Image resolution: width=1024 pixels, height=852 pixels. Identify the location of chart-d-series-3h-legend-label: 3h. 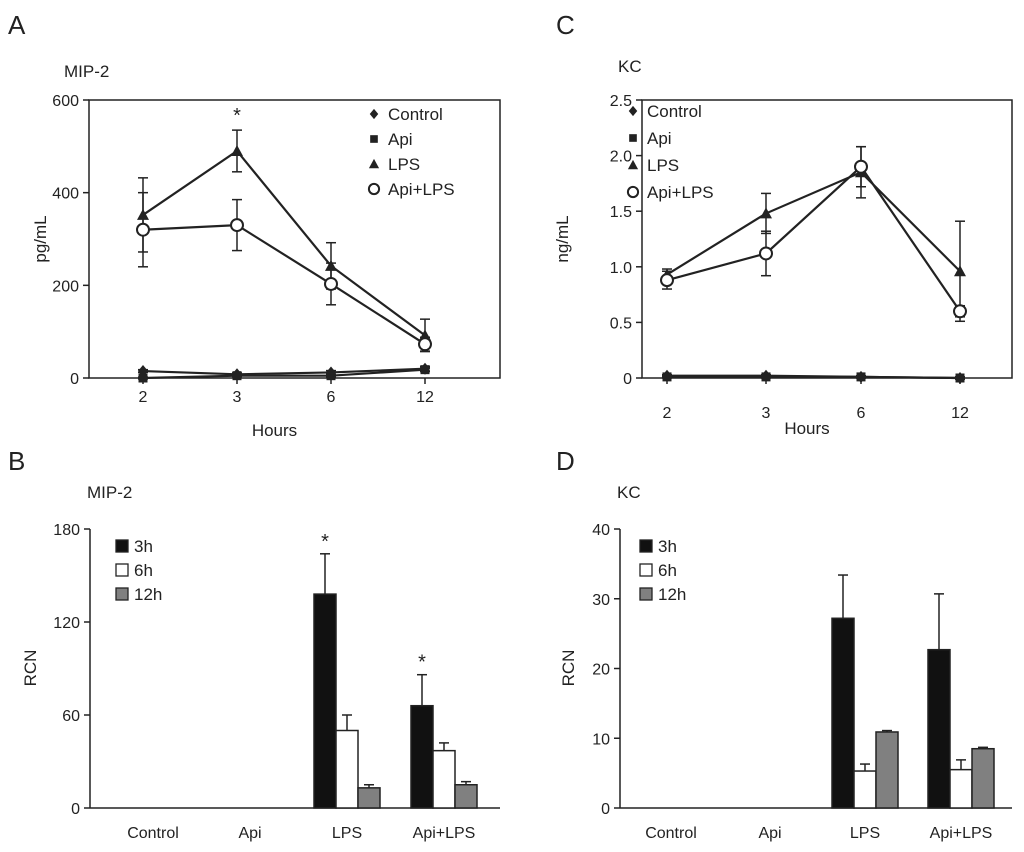
(667, 546).